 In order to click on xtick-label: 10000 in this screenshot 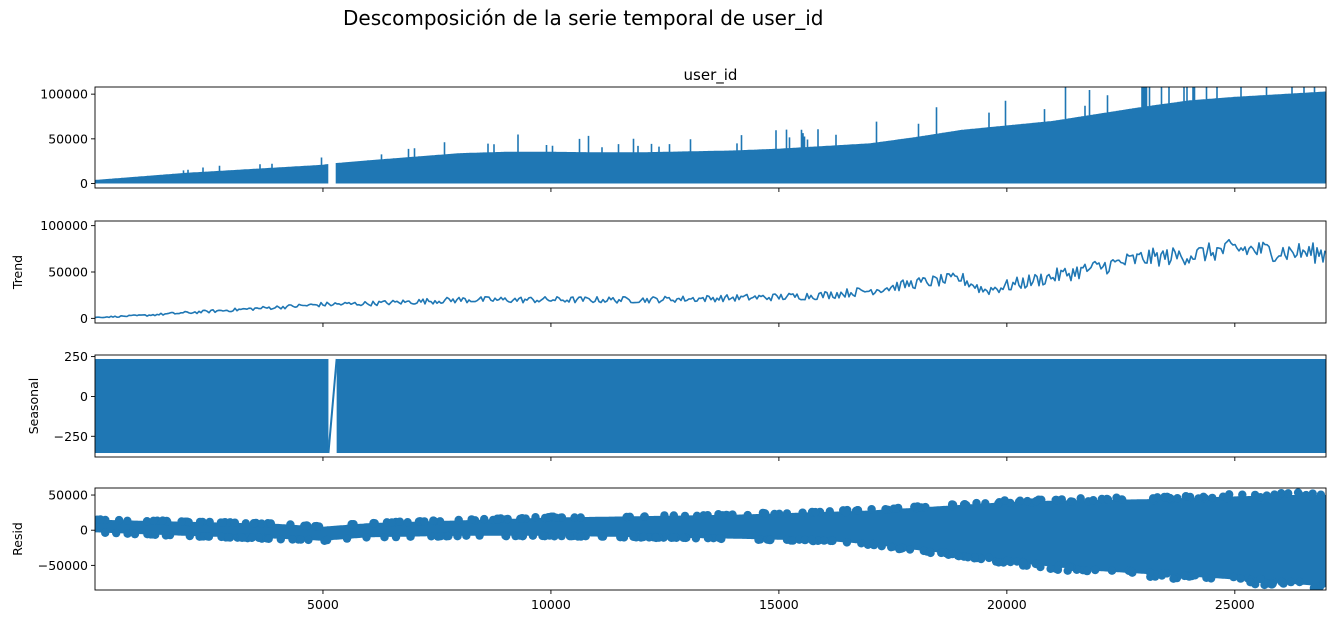, I will do `click(551, 604)`.